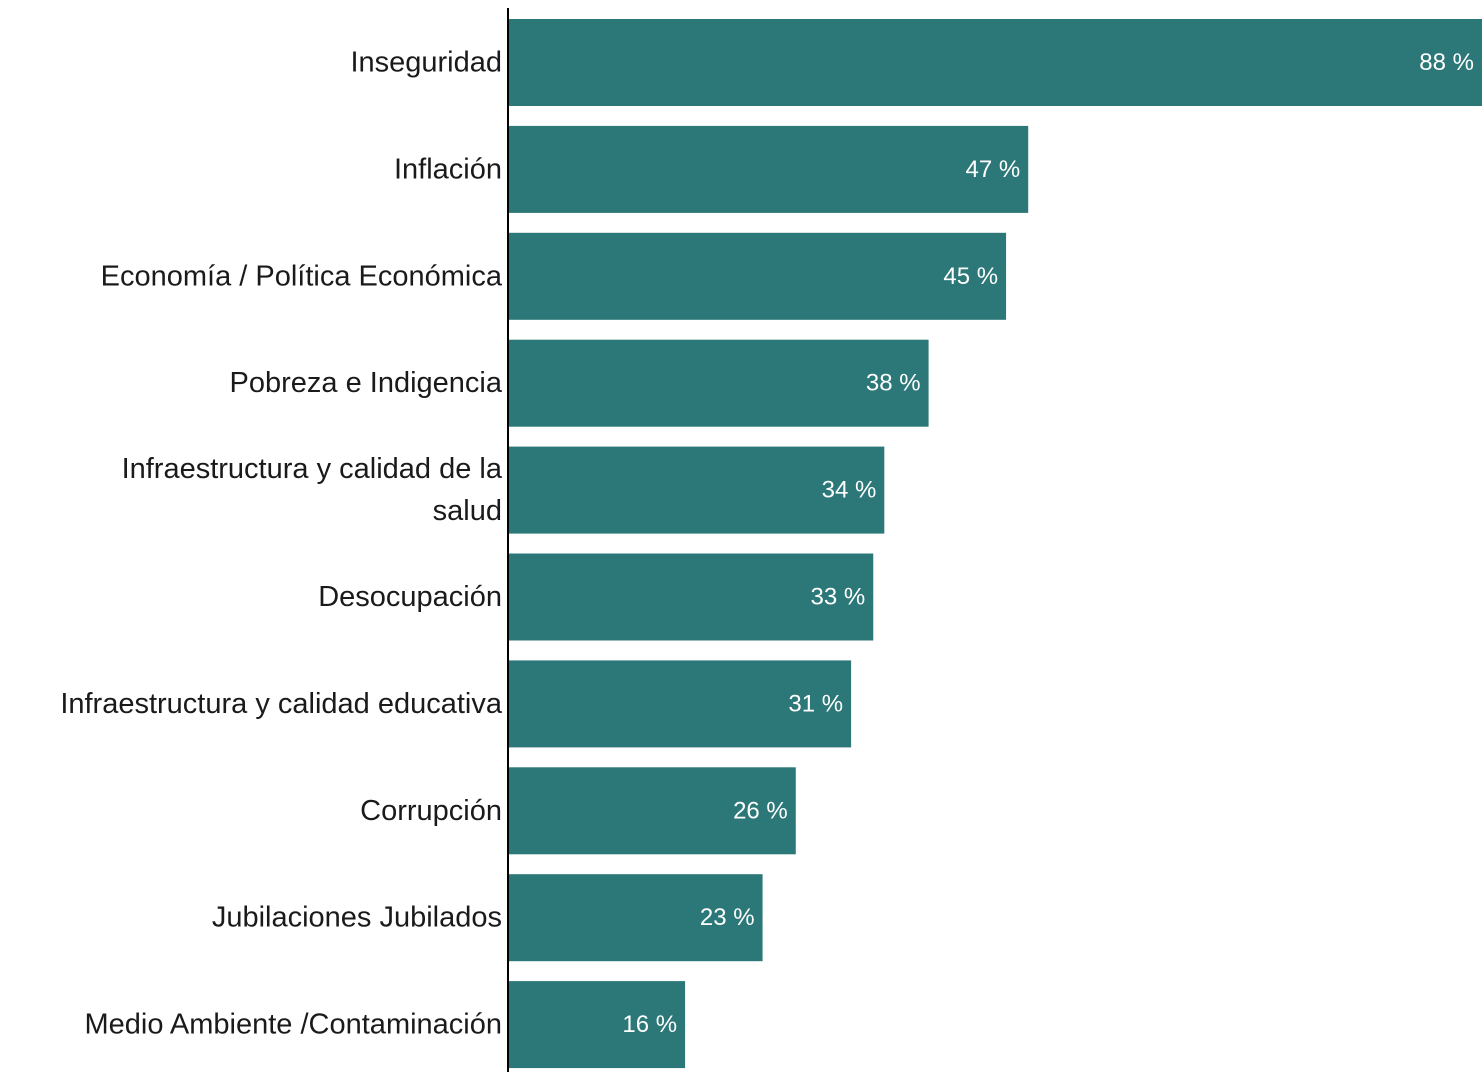 The width and height of the screenshot is (1482, 1072). What do you see at coordinates (410, 597) in the screenshot?
I see `category-label-6: Desocupación` at bounding box center [410, 597].